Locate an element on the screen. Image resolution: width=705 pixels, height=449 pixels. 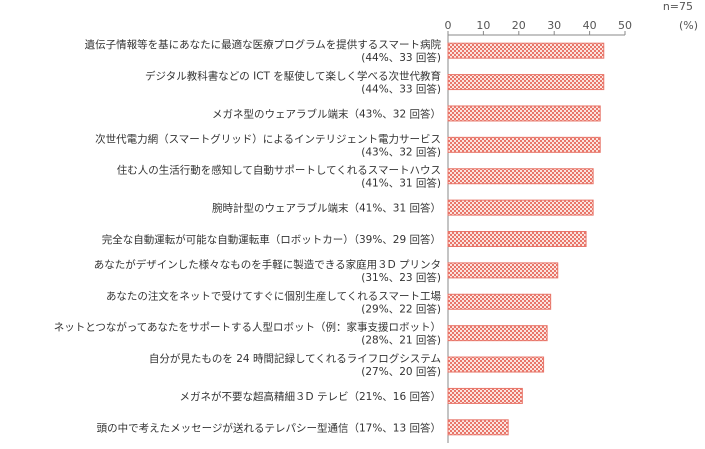
x-tick-label: 40 is located at coordinates (590, 25).